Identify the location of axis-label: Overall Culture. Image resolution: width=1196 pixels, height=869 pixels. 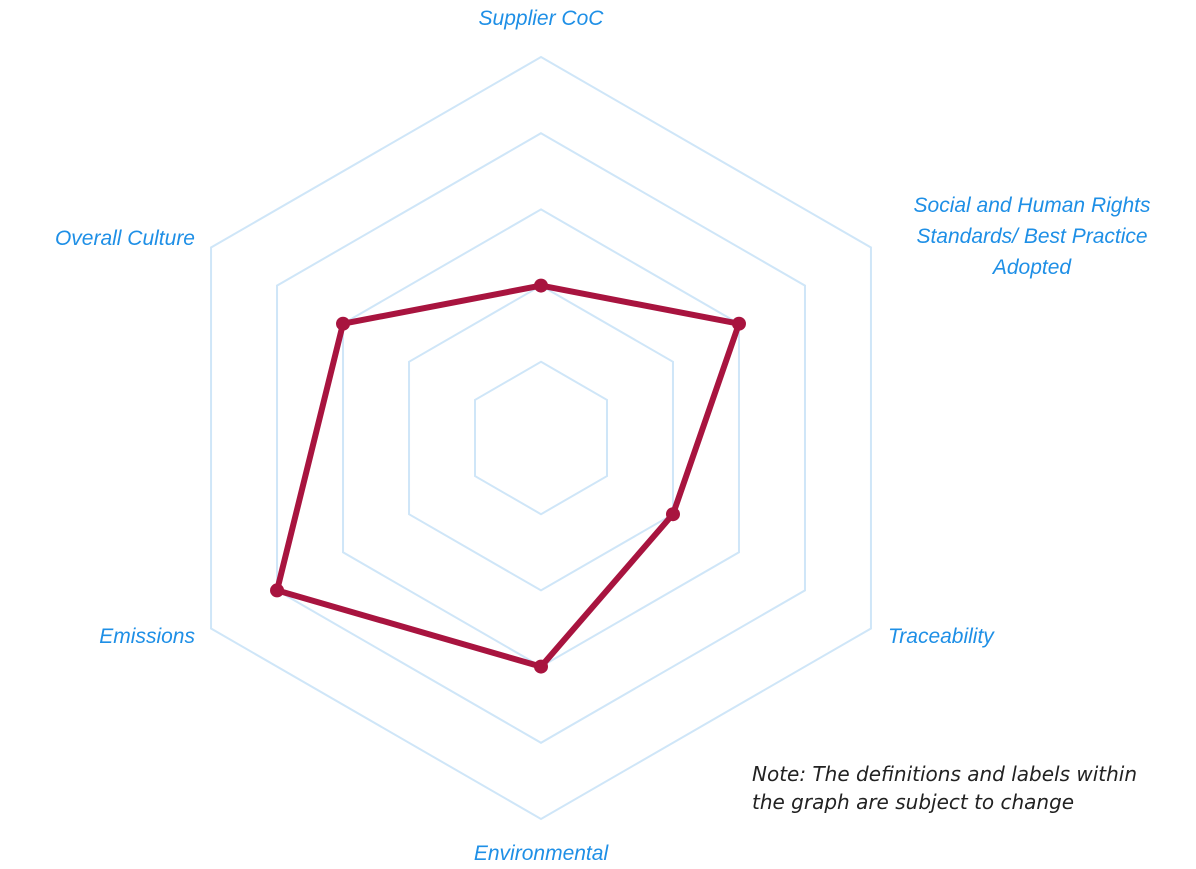
(124, 238).